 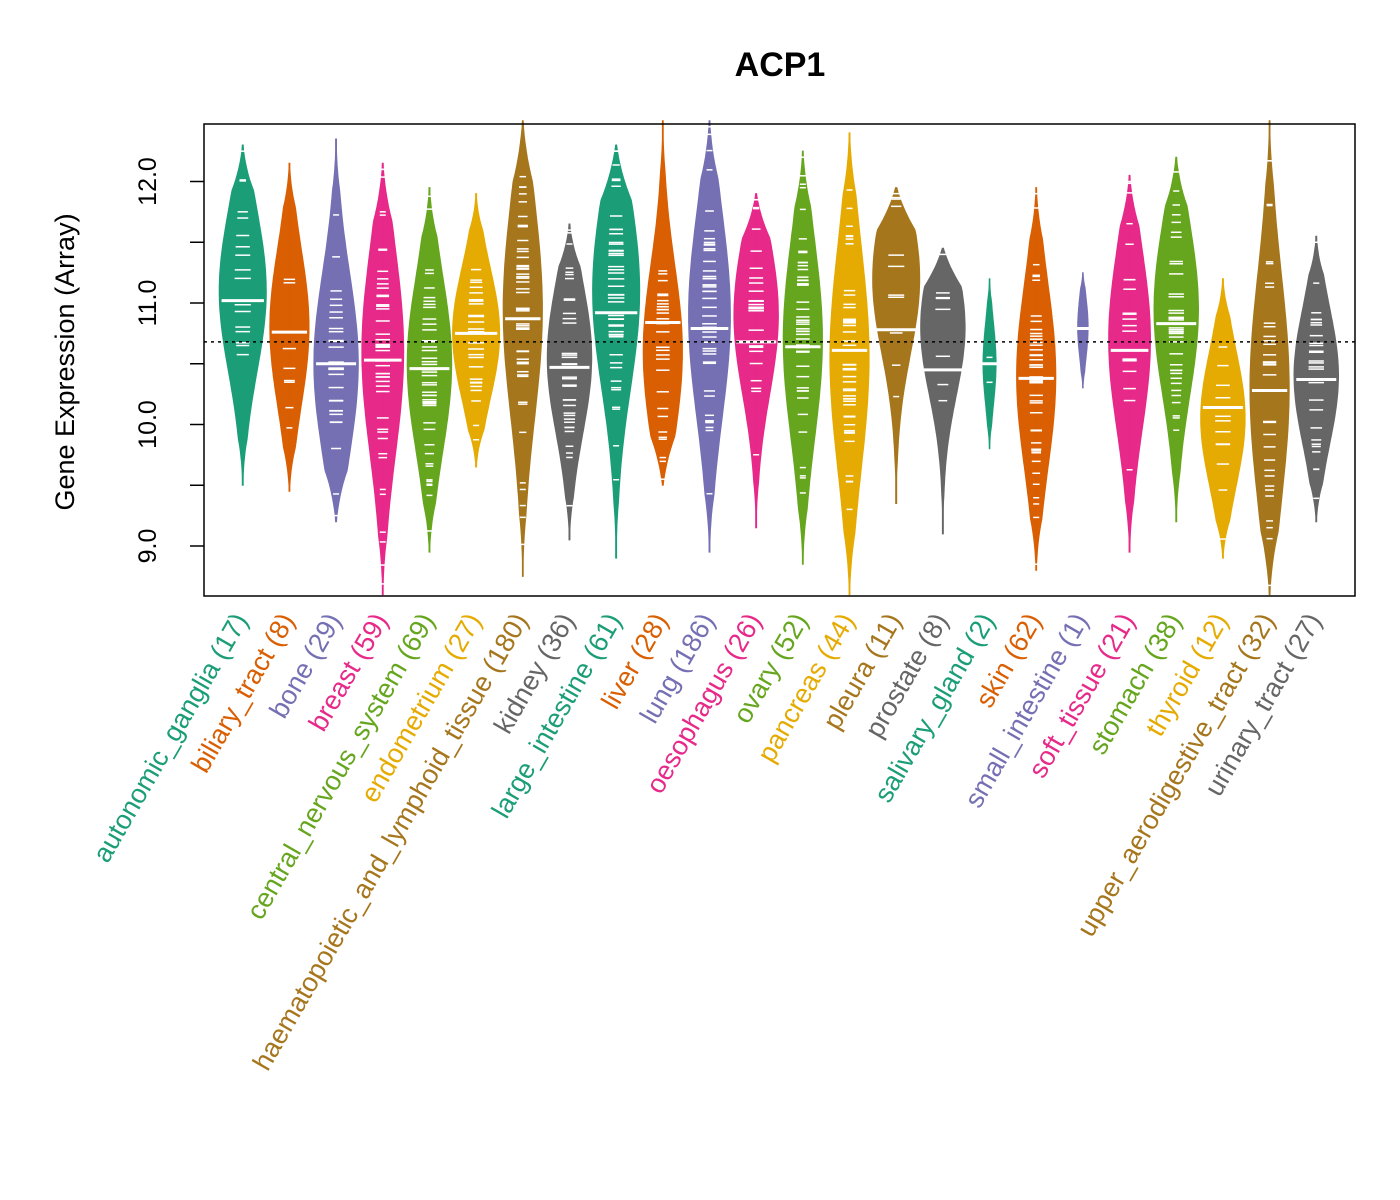 I want to click on bean-prostate, so click(x=943, y=391).